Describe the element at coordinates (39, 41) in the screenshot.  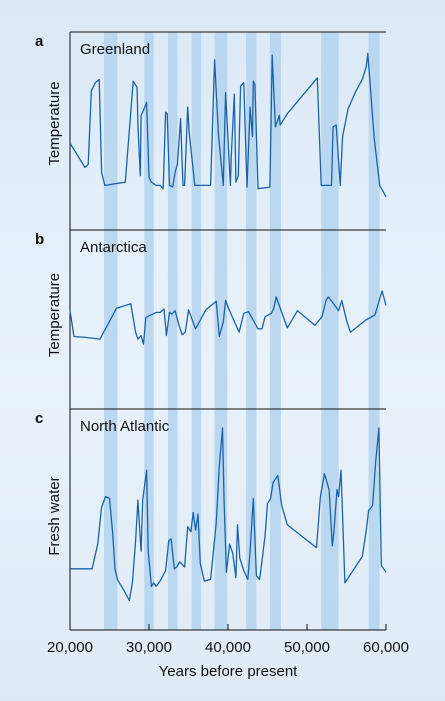
I see `panel-letter-a: a` at that location.